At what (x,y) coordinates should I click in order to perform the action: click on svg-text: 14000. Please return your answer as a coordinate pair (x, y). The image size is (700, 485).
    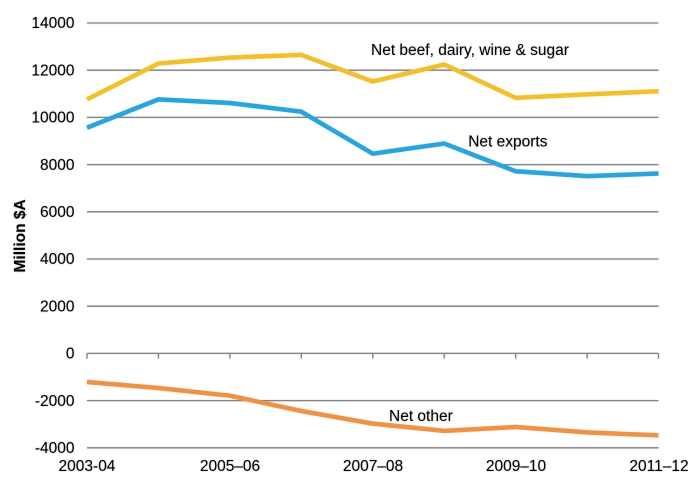
    Looking at the image, I should click on (52, 23).